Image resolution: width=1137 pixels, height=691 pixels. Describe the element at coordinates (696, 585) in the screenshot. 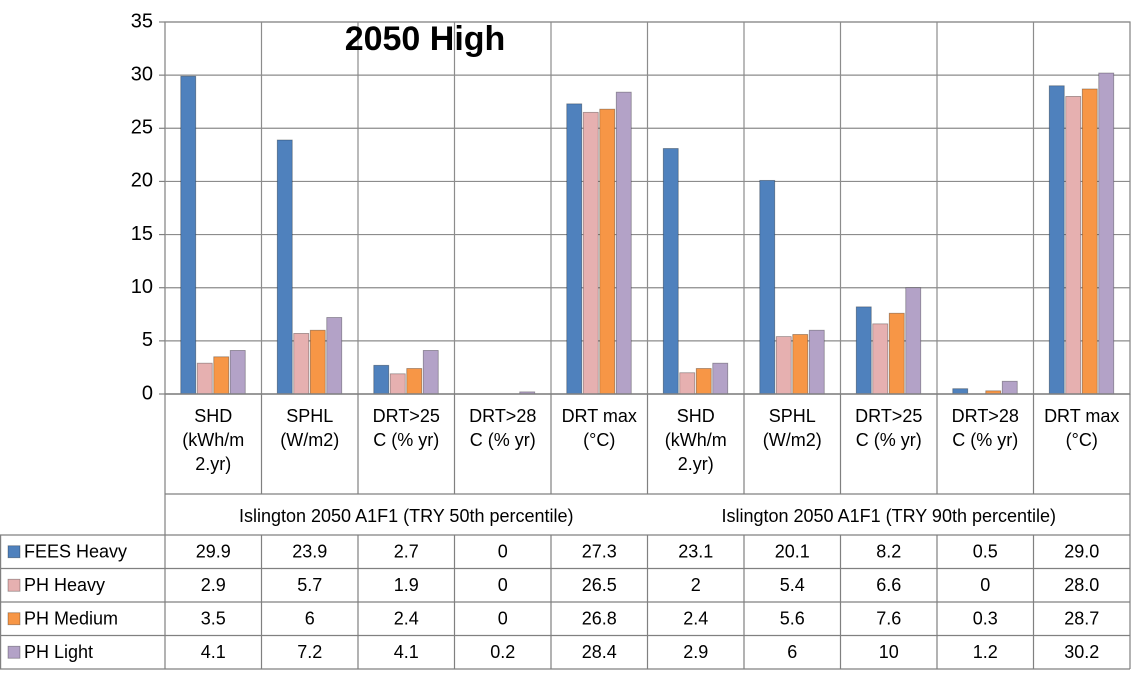

I see `data-label: 2` at that location.